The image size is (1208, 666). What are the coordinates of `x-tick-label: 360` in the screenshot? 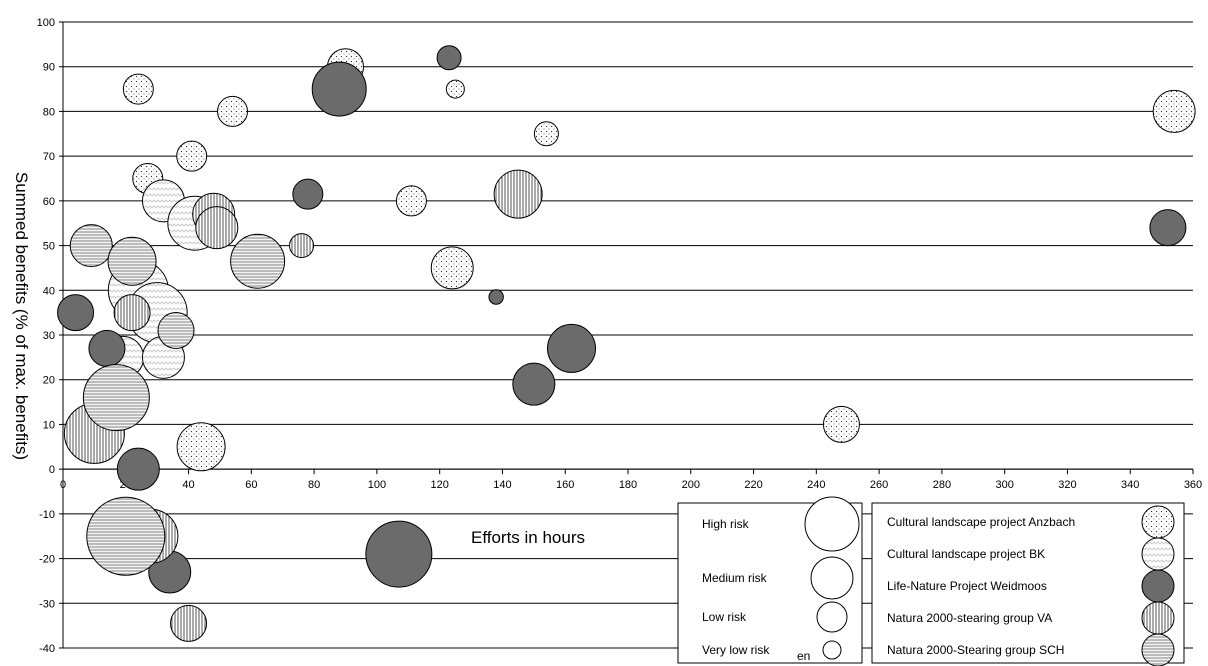 It's located at (1193, 485).